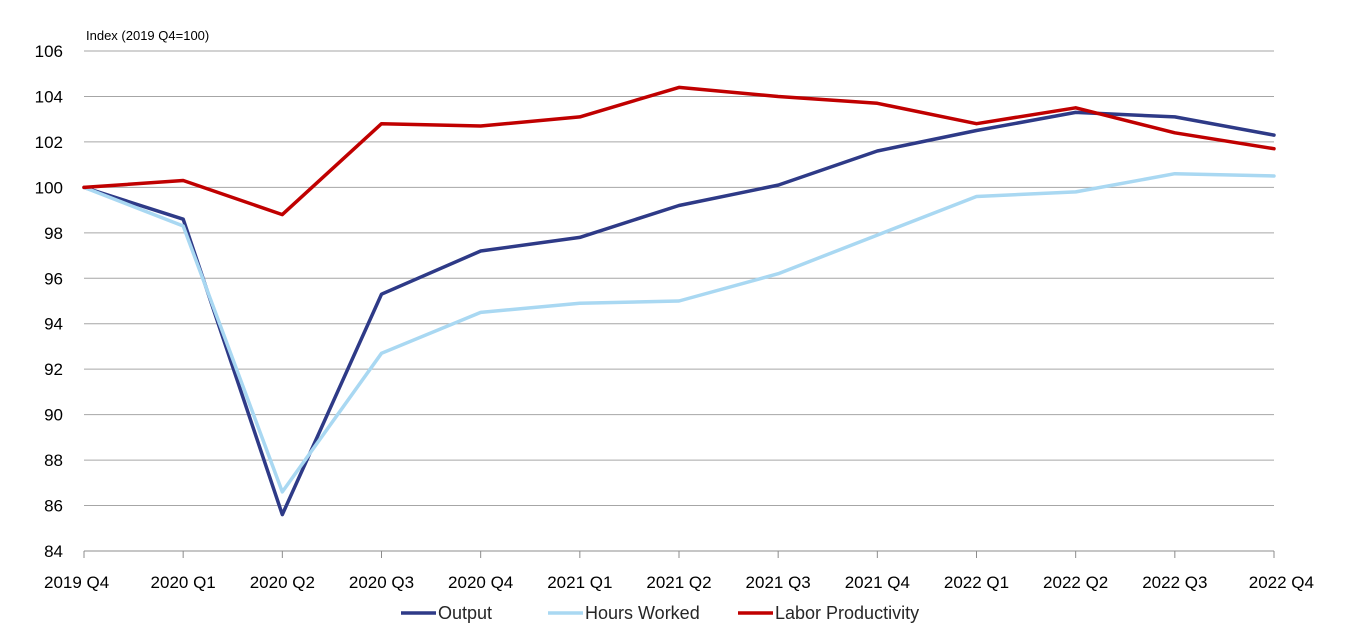  What do you see at coordinates (642, 613) in the screenshot?
I see `legend-label: Hours Worked` at bounding box center [642, 613].